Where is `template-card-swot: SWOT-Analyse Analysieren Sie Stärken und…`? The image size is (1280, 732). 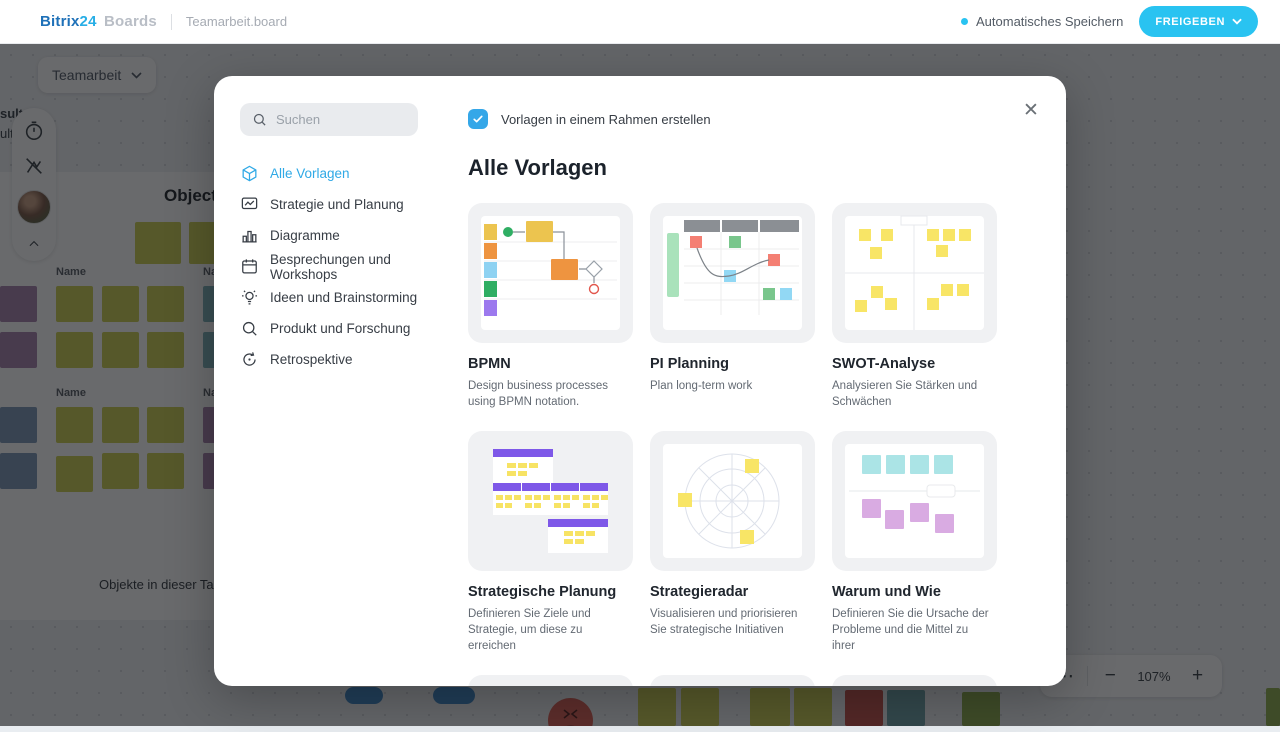
template-card-swot: SWOT-Analyse Analysieren Sie Stärken und… is located at coordinates (914, 306).